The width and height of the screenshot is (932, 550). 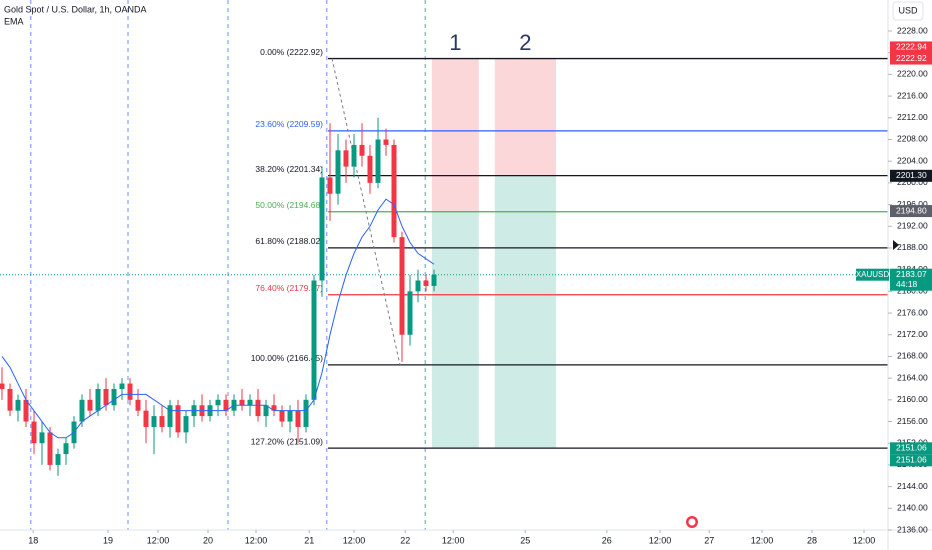 I want to click on x-tick-label: 19, so click(x=108, y=540).